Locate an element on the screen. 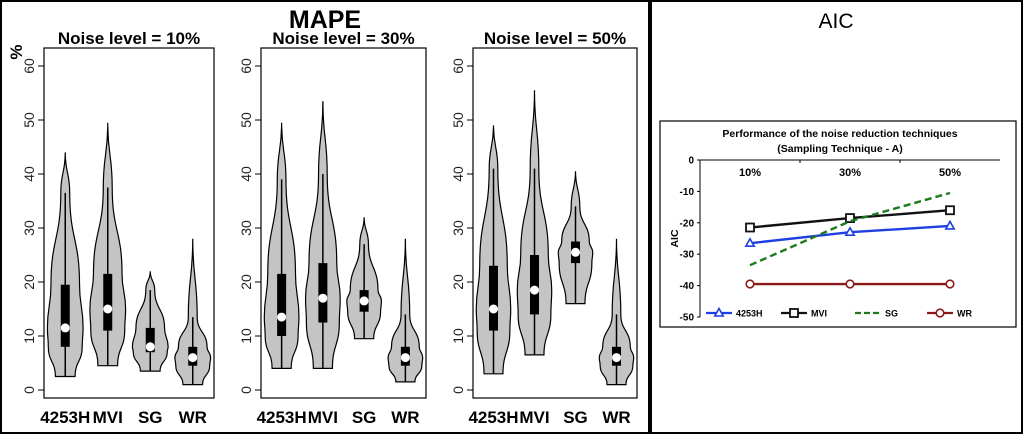 The height and width of the screenshot is (435, 1024). aic-panel-title: AIC is located at coordinates (835, 21).